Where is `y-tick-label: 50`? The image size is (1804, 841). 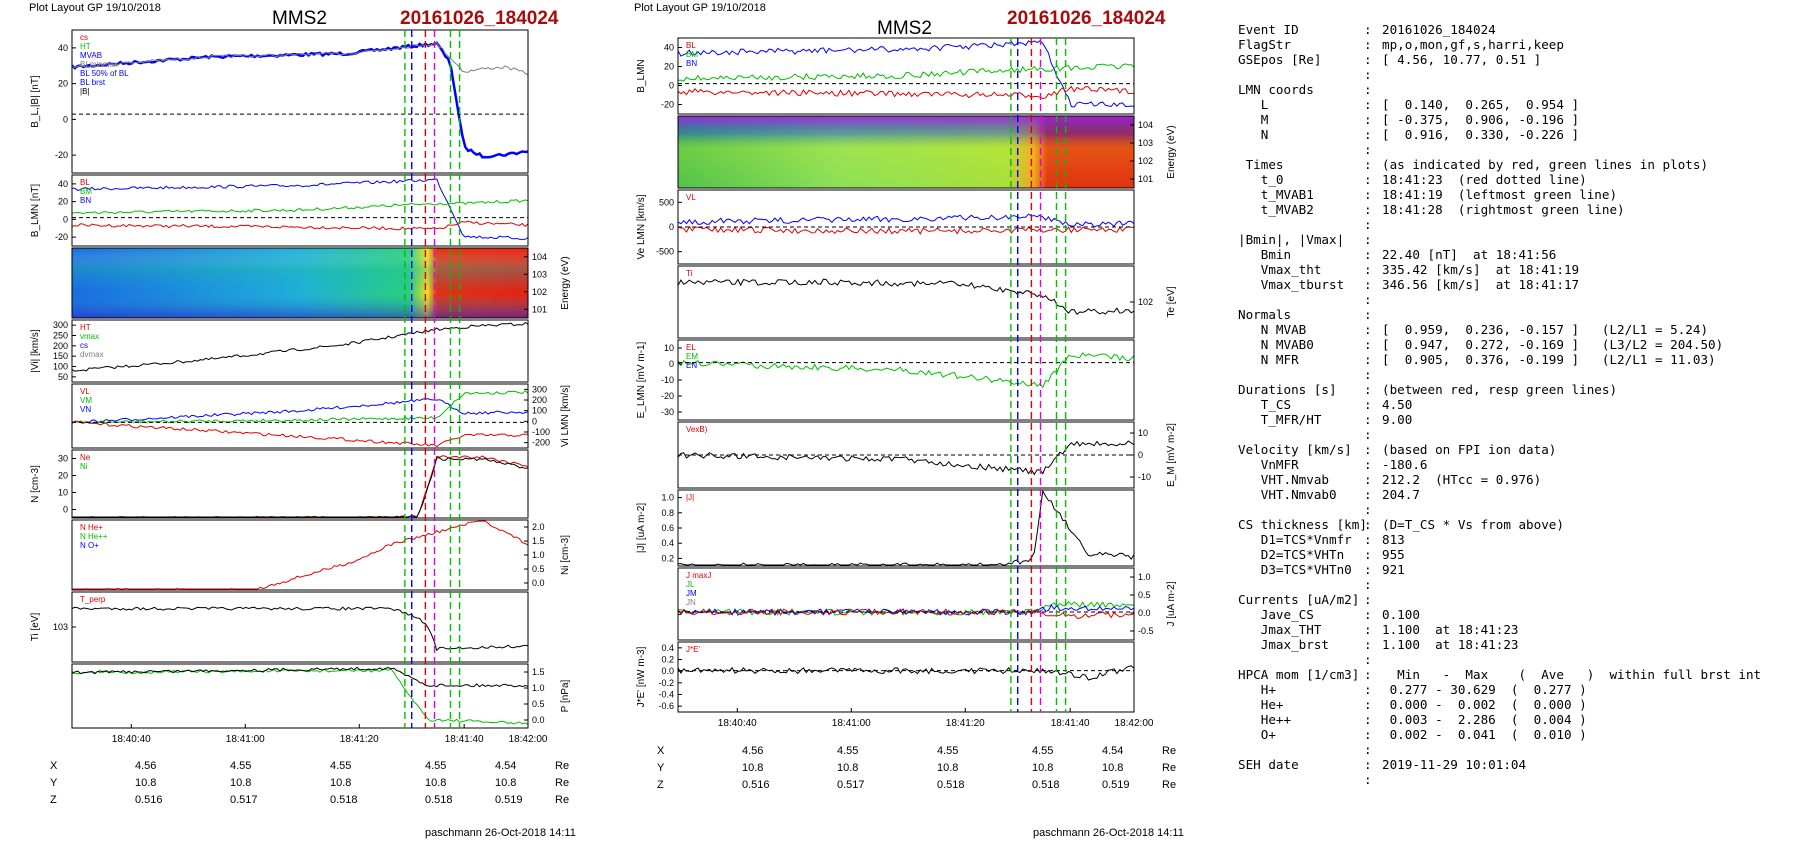
y-tick-label: 50 is located at coordinates (63, 377).